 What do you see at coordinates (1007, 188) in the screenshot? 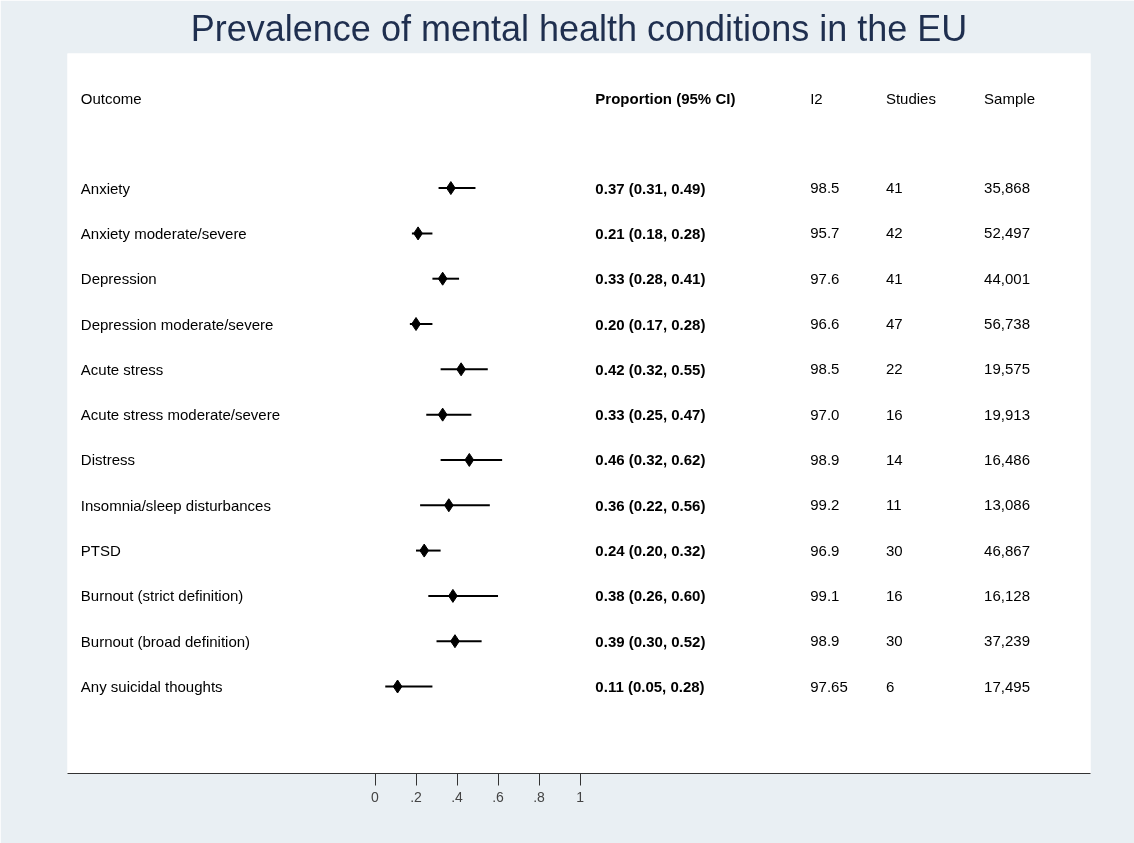
I see `annotation: 35,868` at bounding box center [1007, 188].